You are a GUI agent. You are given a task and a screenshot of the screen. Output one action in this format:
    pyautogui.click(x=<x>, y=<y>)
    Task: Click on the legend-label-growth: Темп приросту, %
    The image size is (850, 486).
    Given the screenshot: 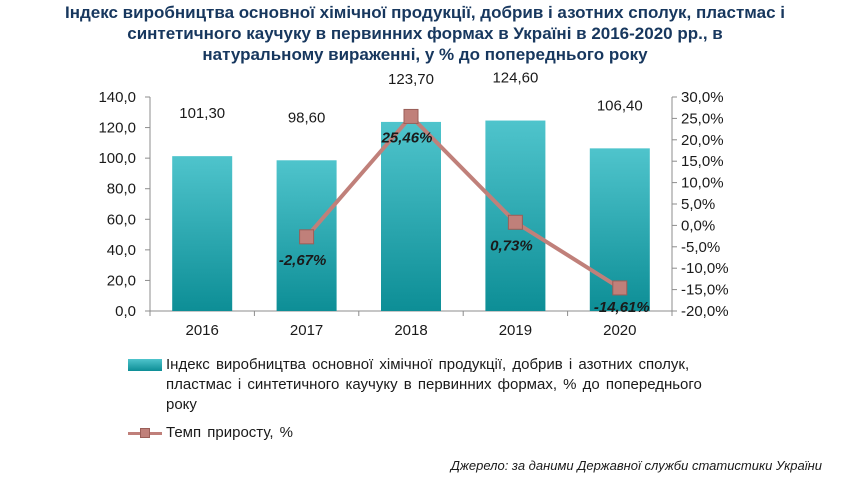 What is the action you would take?
    pyautogui.click(x=230, y=432)
    